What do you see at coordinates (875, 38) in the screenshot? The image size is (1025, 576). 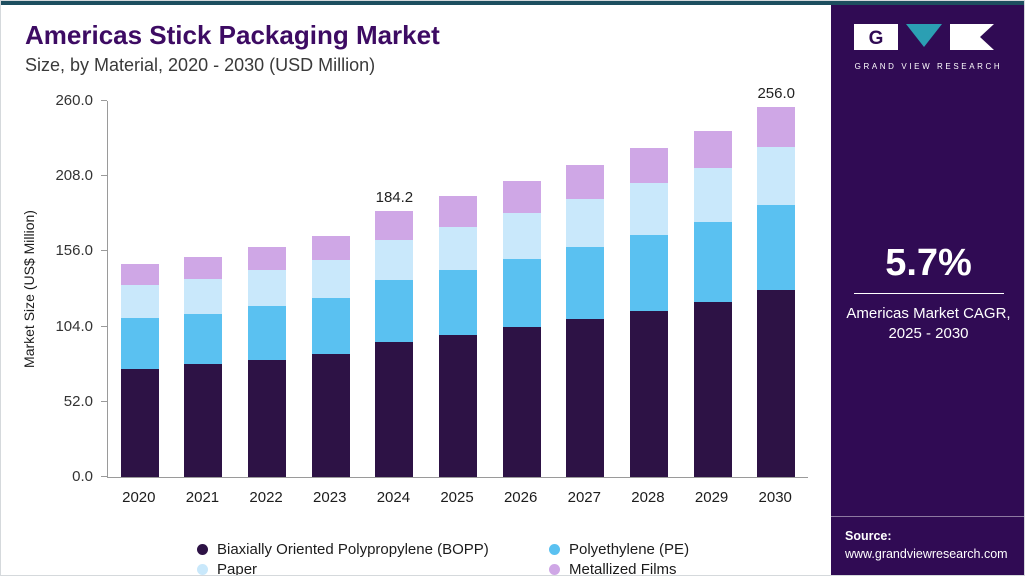 I see `svg-text: G` at bounding box center [875, 38].